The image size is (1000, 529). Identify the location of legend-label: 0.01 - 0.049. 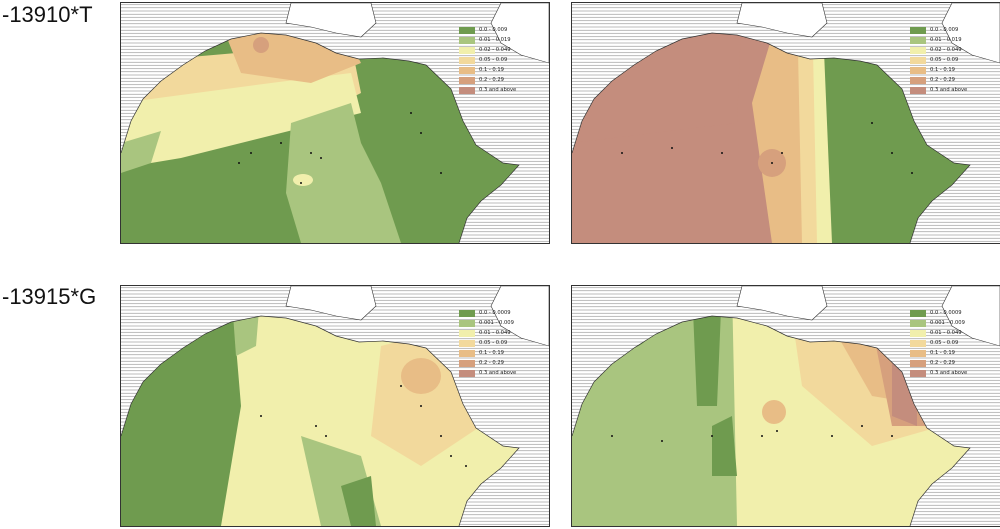
(946, 333).